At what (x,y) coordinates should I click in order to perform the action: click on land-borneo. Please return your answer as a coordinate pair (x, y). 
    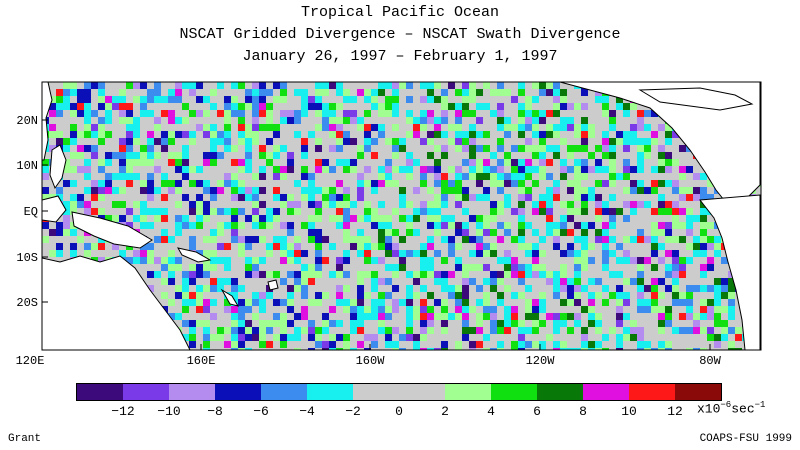
    Looking at the image, I should click on (54, 209).